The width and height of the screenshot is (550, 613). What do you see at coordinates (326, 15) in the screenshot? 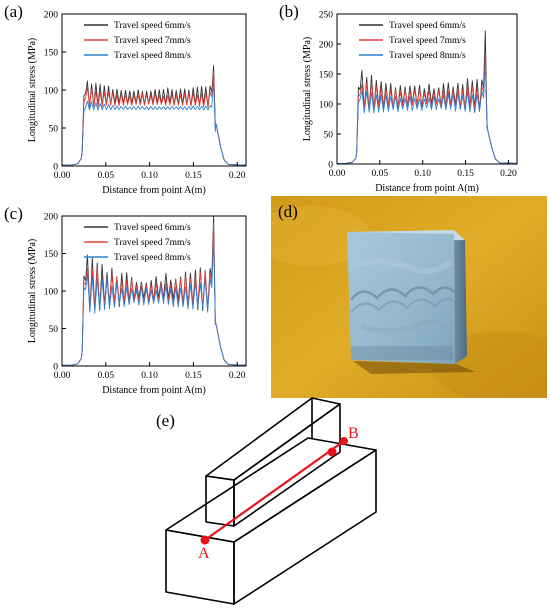
I see `y-tick-label: 250` at bounding box center [326, 15].